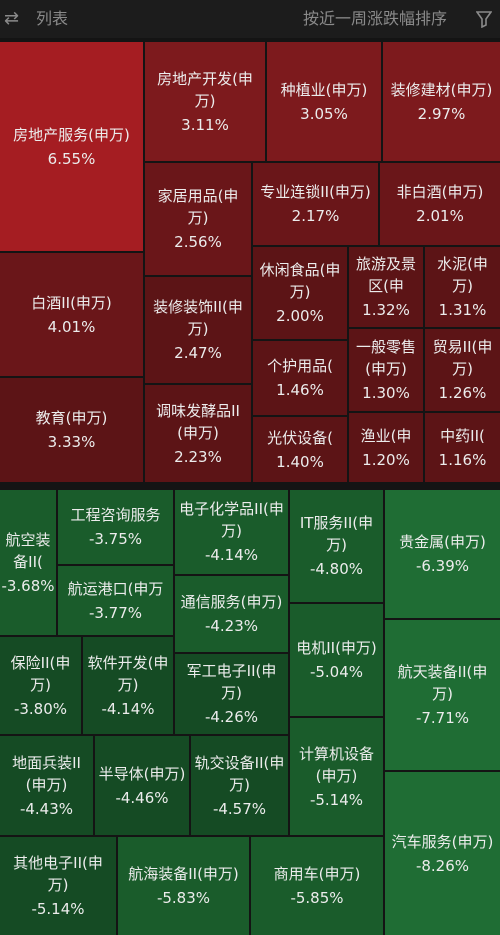  Describe the element at coordinates (442, 841) in the screenshot. I see `sector-name: 汽车服务(申万)` at that location.